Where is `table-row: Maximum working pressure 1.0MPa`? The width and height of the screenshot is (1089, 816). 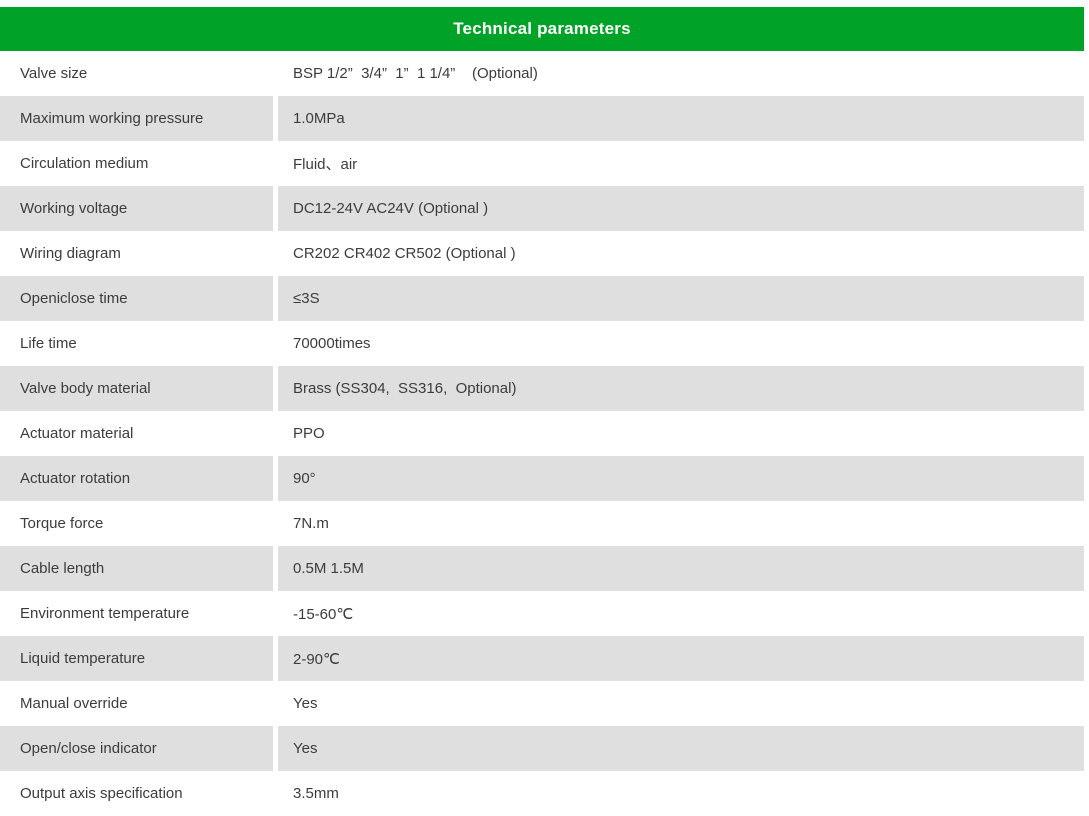
table-row: Maximum working pressure 1.0MPa is located at coordinates (542, 118).